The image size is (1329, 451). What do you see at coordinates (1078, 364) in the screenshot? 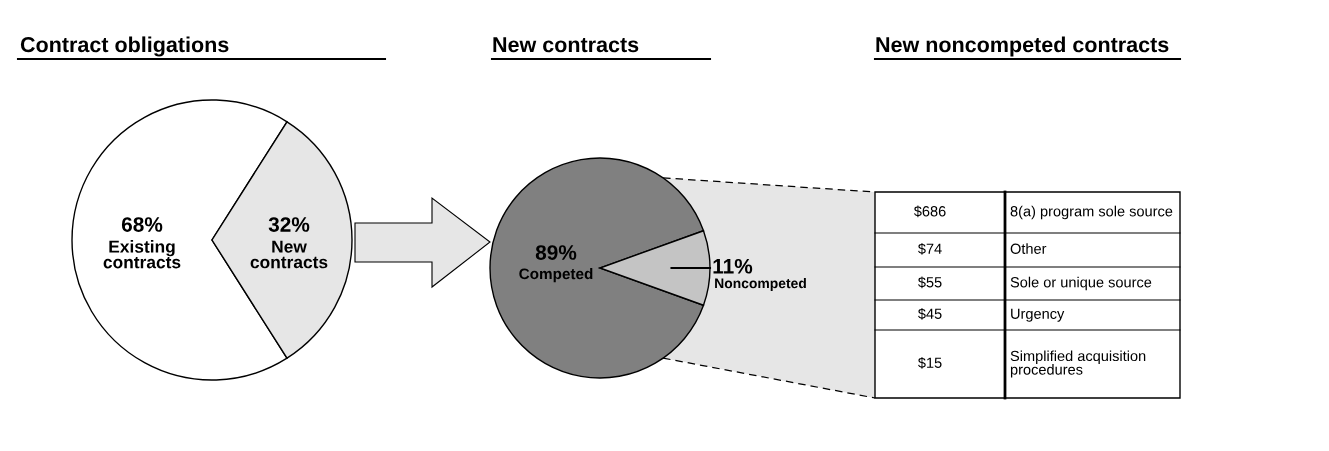
I see `category-label: Simplified acquisition procedures` at bounding box center [1078, 364].